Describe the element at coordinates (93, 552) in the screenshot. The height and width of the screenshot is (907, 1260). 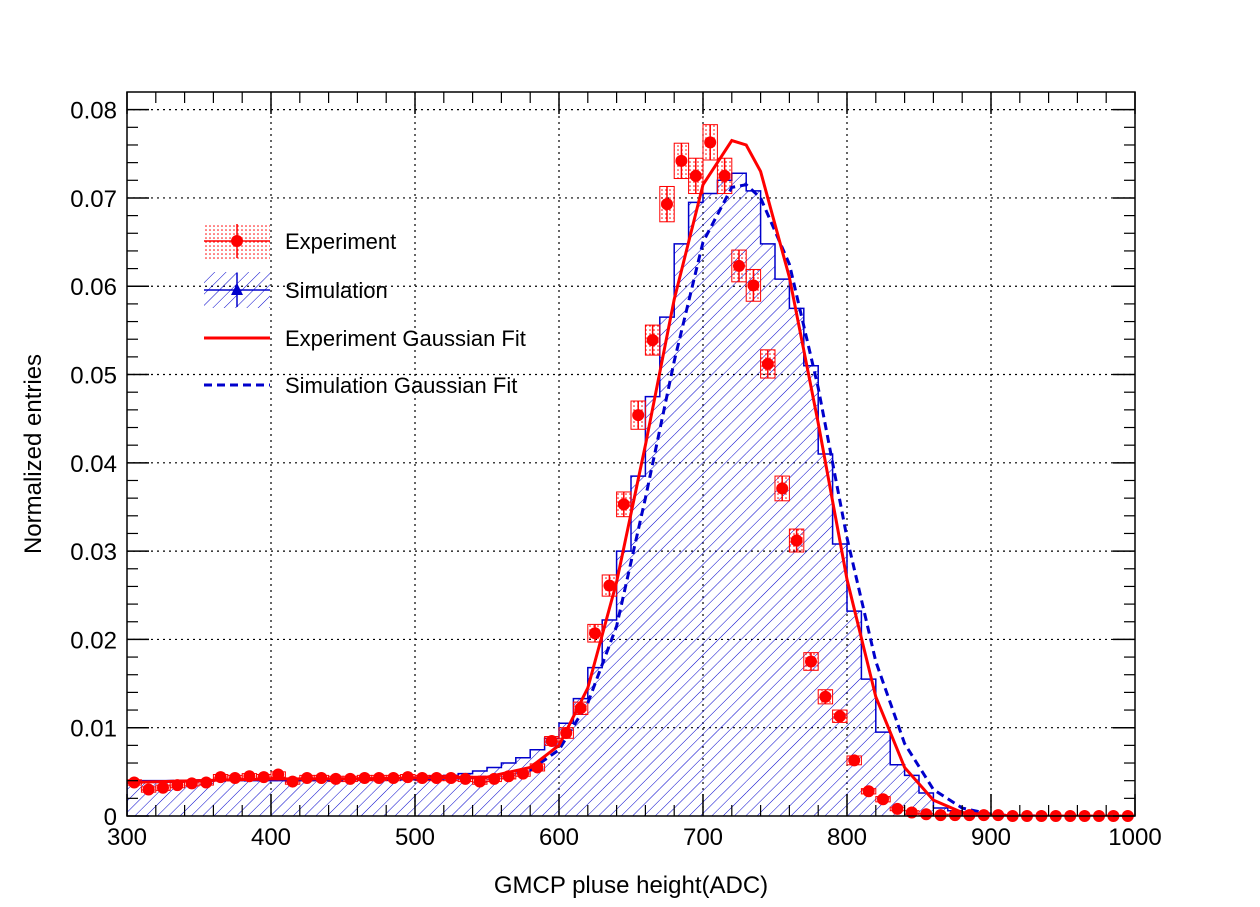
I see `y-tick-label: 0.03` at that location.